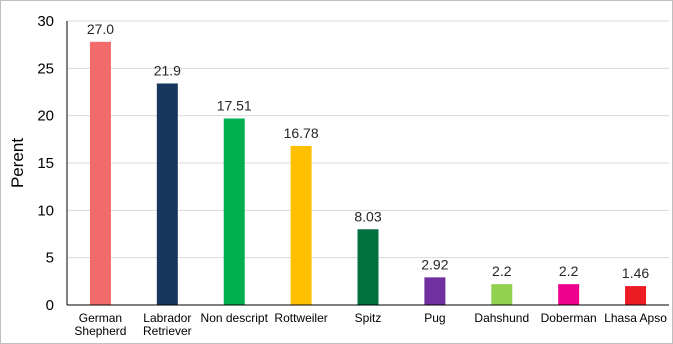  What do you see at coordinates (50, 305) in the screenshot?
I see `y-tick-label: 0` at bounding box center [50, 305].